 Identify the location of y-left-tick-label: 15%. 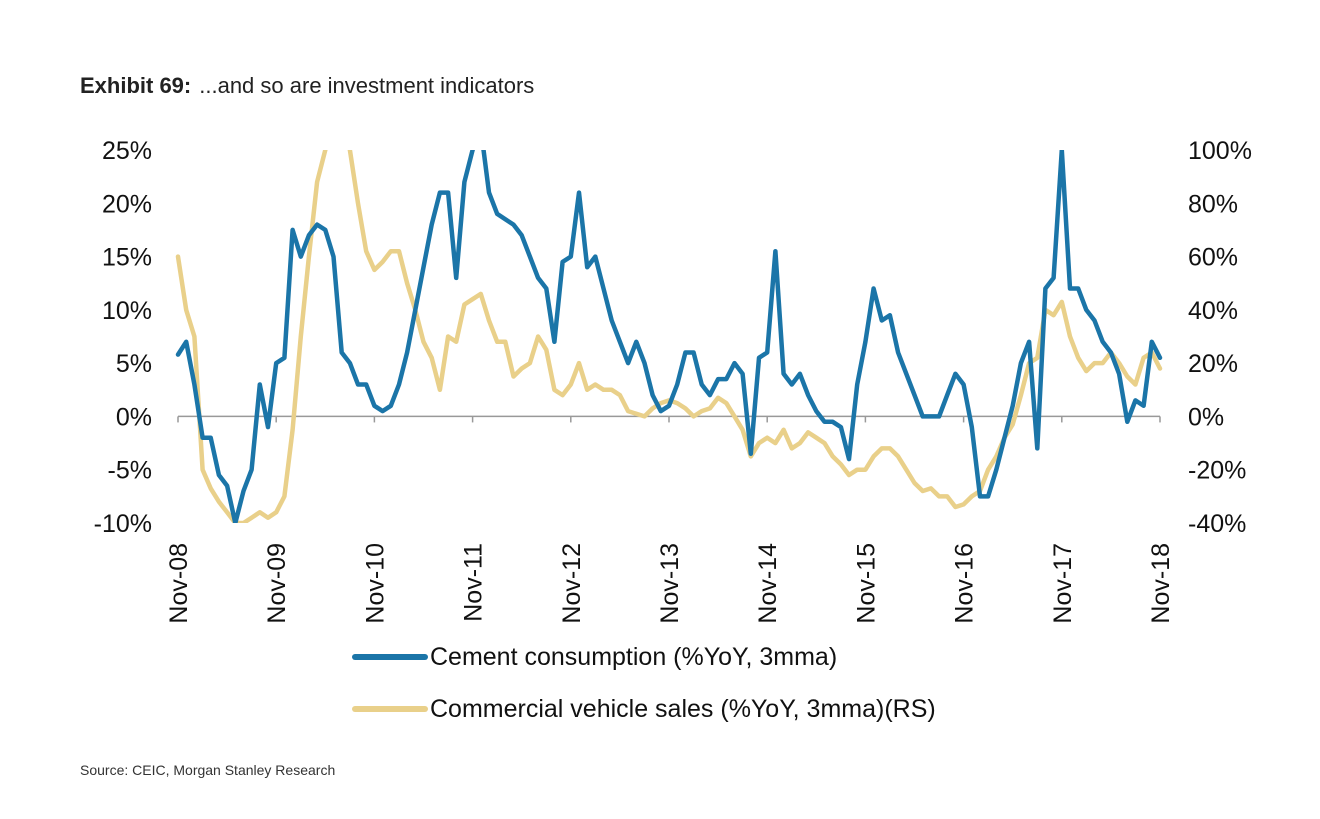
(127, 258).